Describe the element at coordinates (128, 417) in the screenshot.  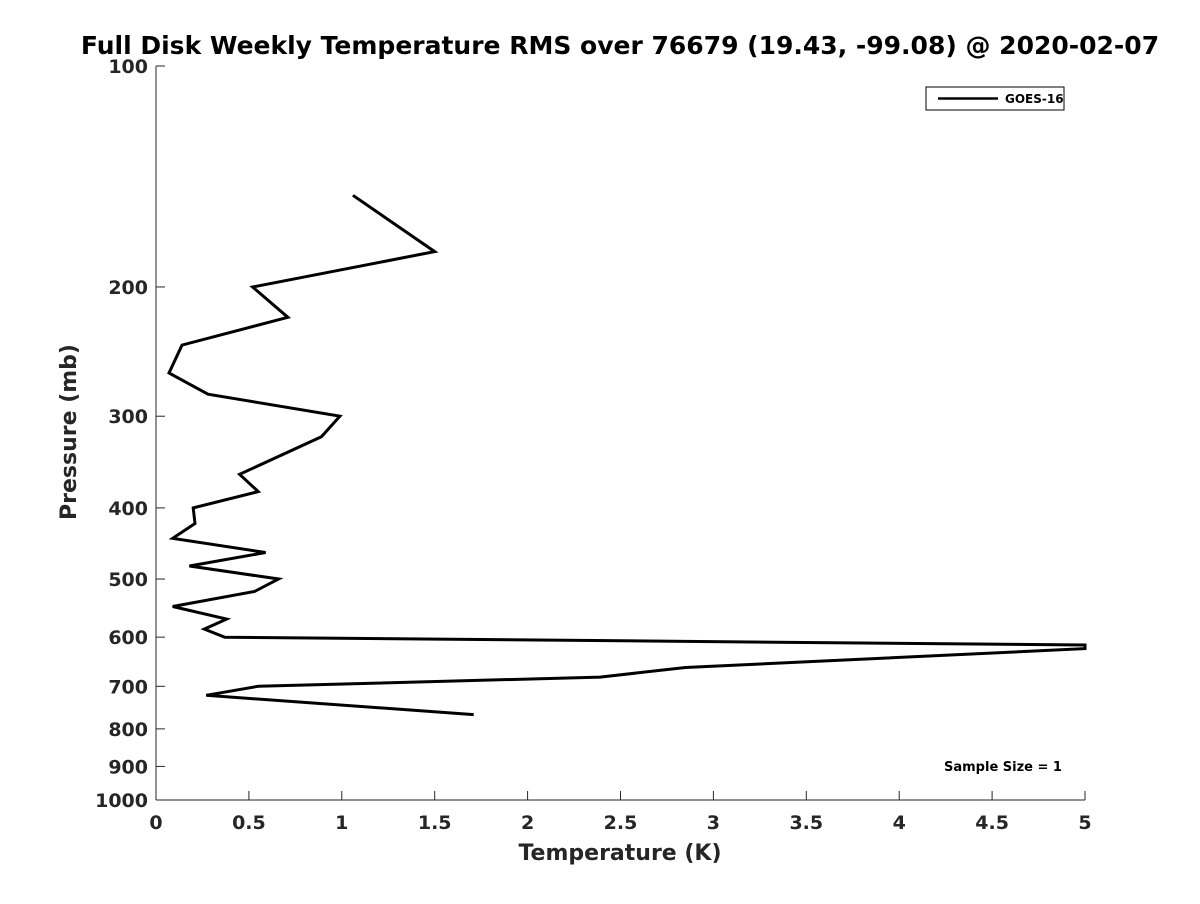
I see `y-tick-label: 300` at that location.